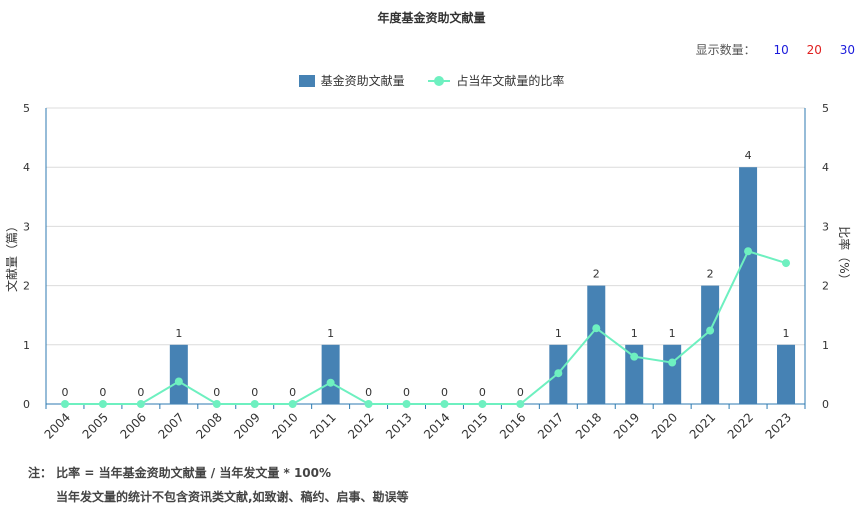 This screenshot has width=863, height=516. I want to click on x-tick-label: 2021, so click(702, 425).